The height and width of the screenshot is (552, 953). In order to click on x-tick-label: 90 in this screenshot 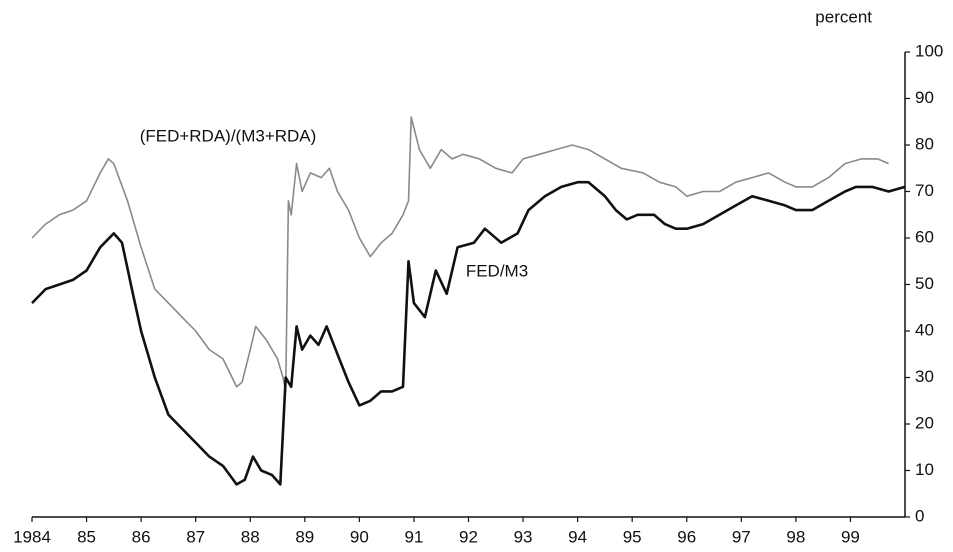, I will do `click(359, 536)`.